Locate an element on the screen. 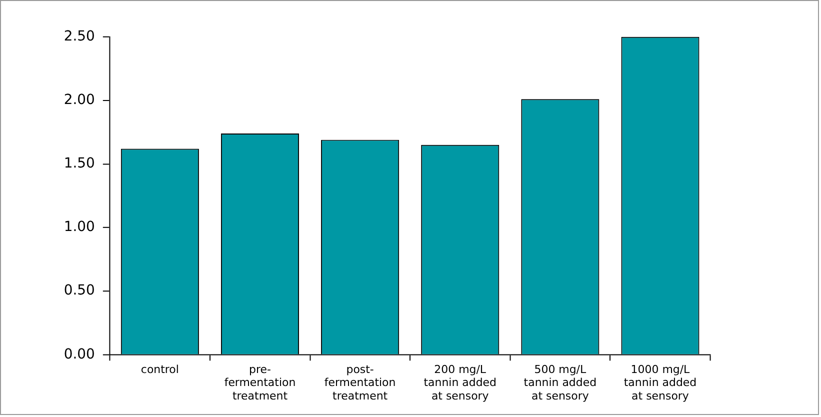  y-tick-label: 2.50 is located at coordinates (79, 36).